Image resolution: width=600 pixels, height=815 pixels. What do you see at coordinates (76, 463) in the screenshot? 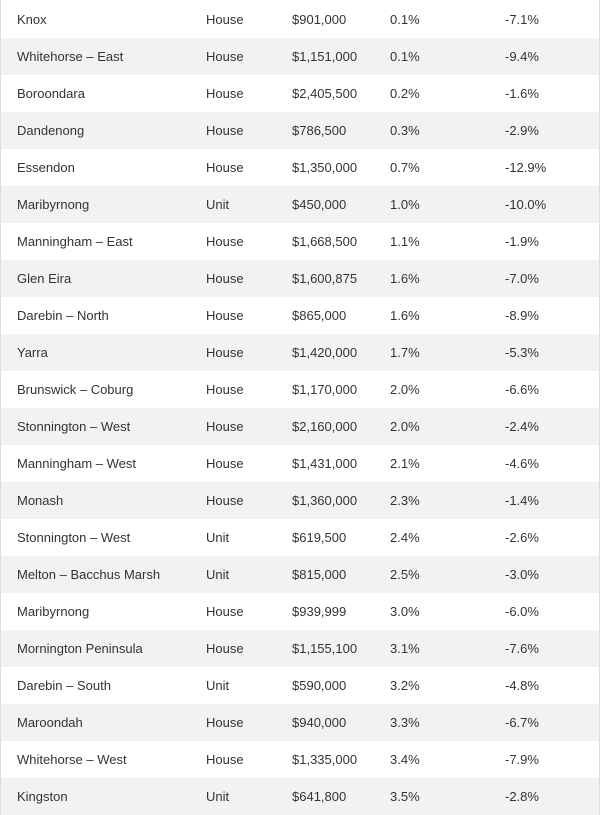
I see `row-region-cell: Manningham – West` at bounding box center [76, 463].